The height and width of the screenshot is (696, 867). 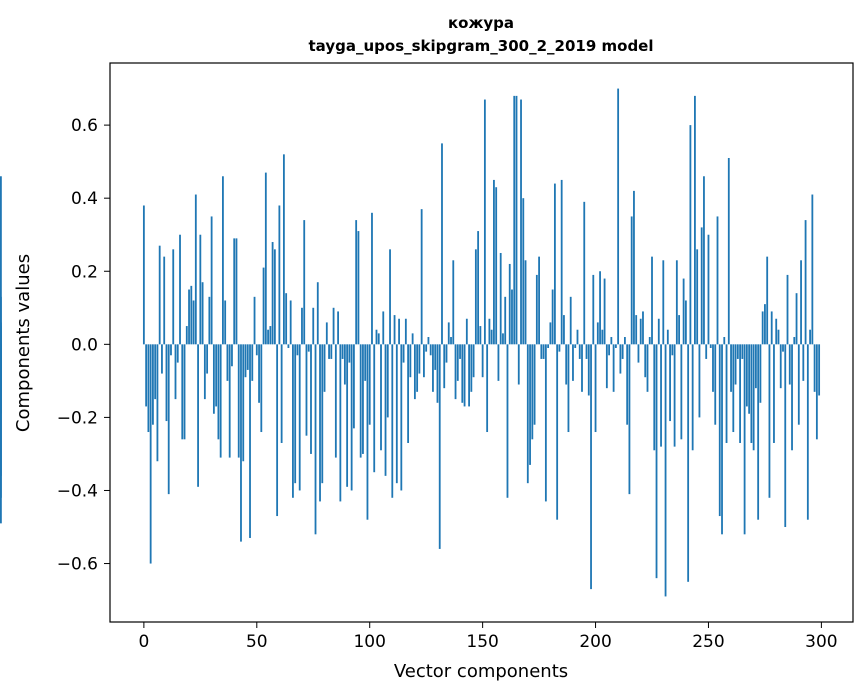 What do you see at coordinates (369, 642) in the screenshot?
I see `x-tick-label: 100` at bounding box center [369, 642].